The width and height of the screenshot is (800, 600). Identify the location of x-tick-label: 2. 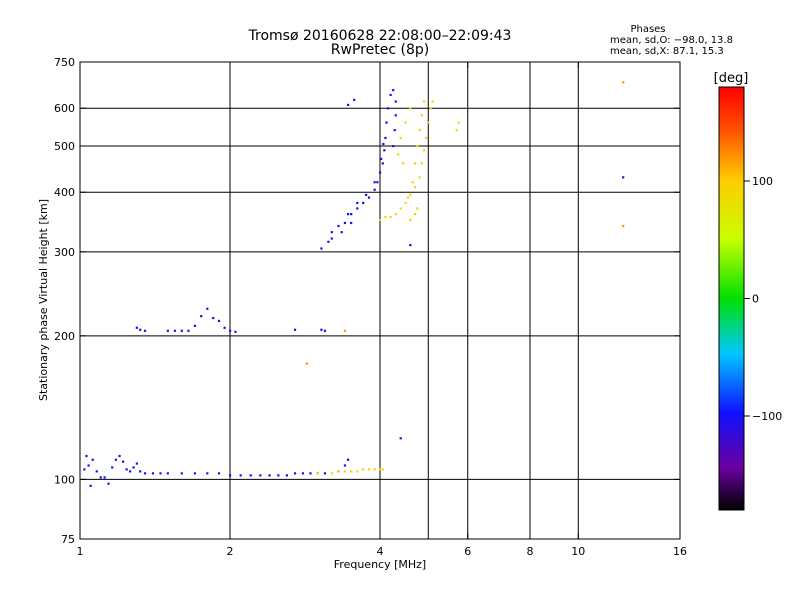
(230, 551).